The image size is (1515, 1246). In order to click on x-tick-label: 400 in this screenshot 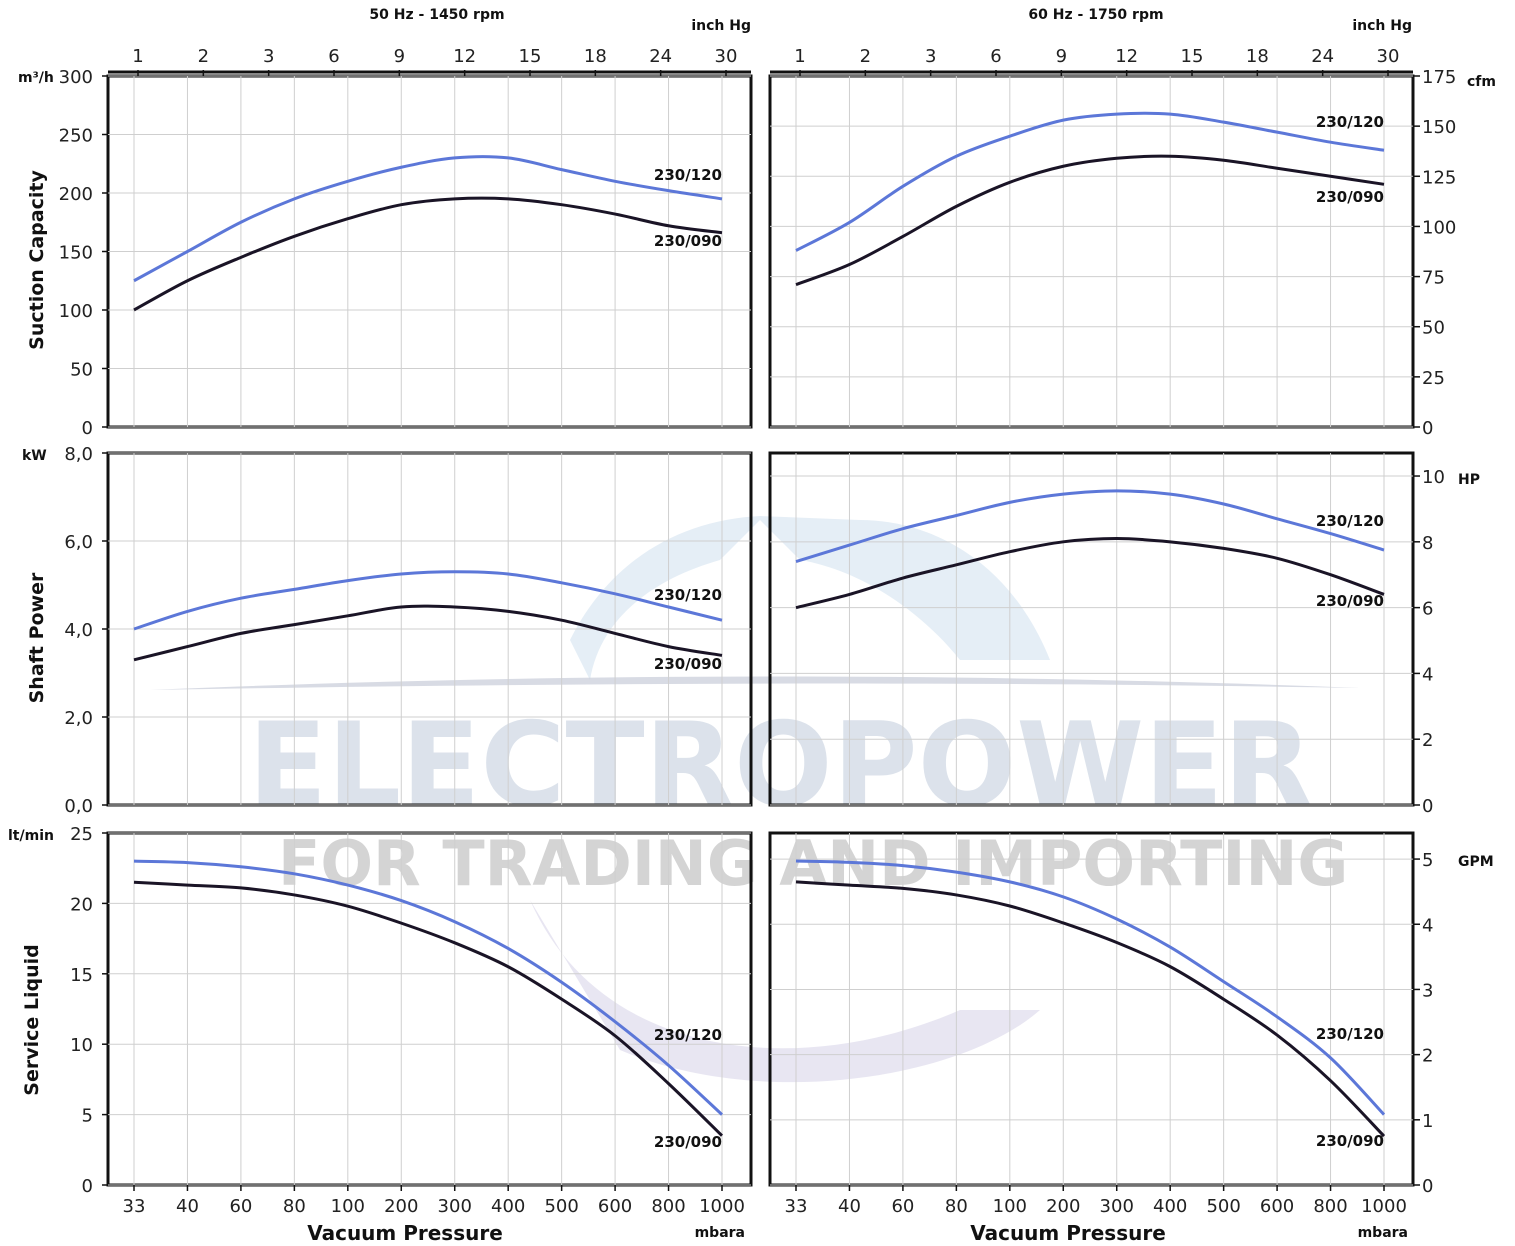, I will do `click(1170, 1206)`.